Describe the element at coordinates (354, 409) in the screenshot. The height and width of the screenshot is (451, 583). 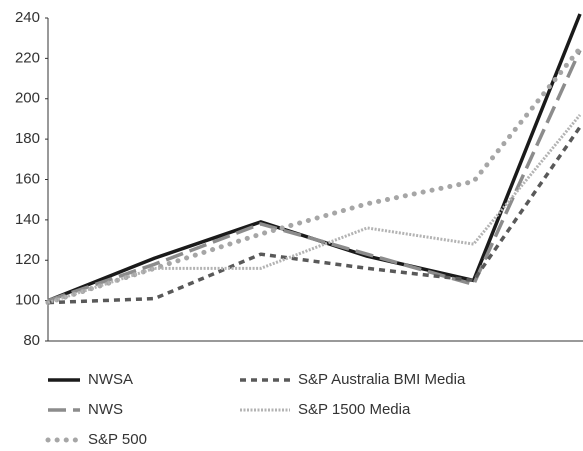
I see `legend-label: S&P 1500 Media` at that location.